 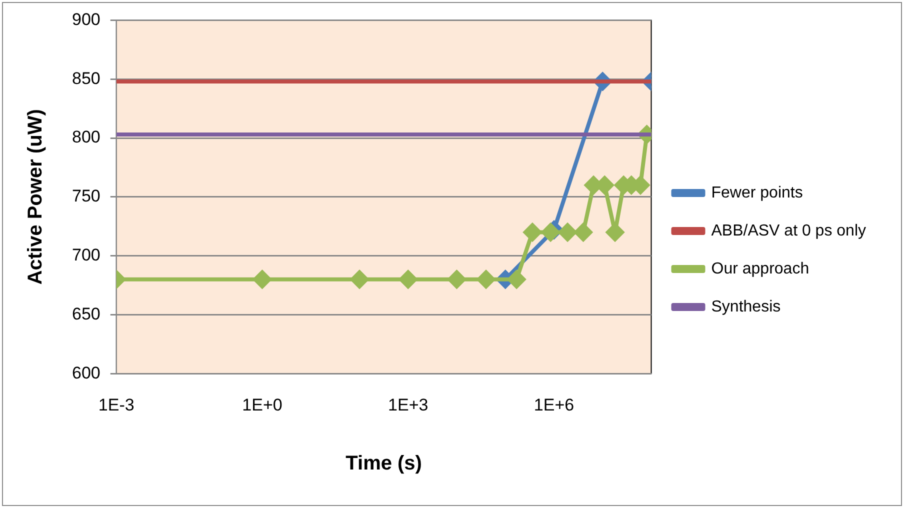 What do you see at coordinates (746, 307) in the screenshot?
I see `legend-label: Synthesis` at bounding box center [746, 307].